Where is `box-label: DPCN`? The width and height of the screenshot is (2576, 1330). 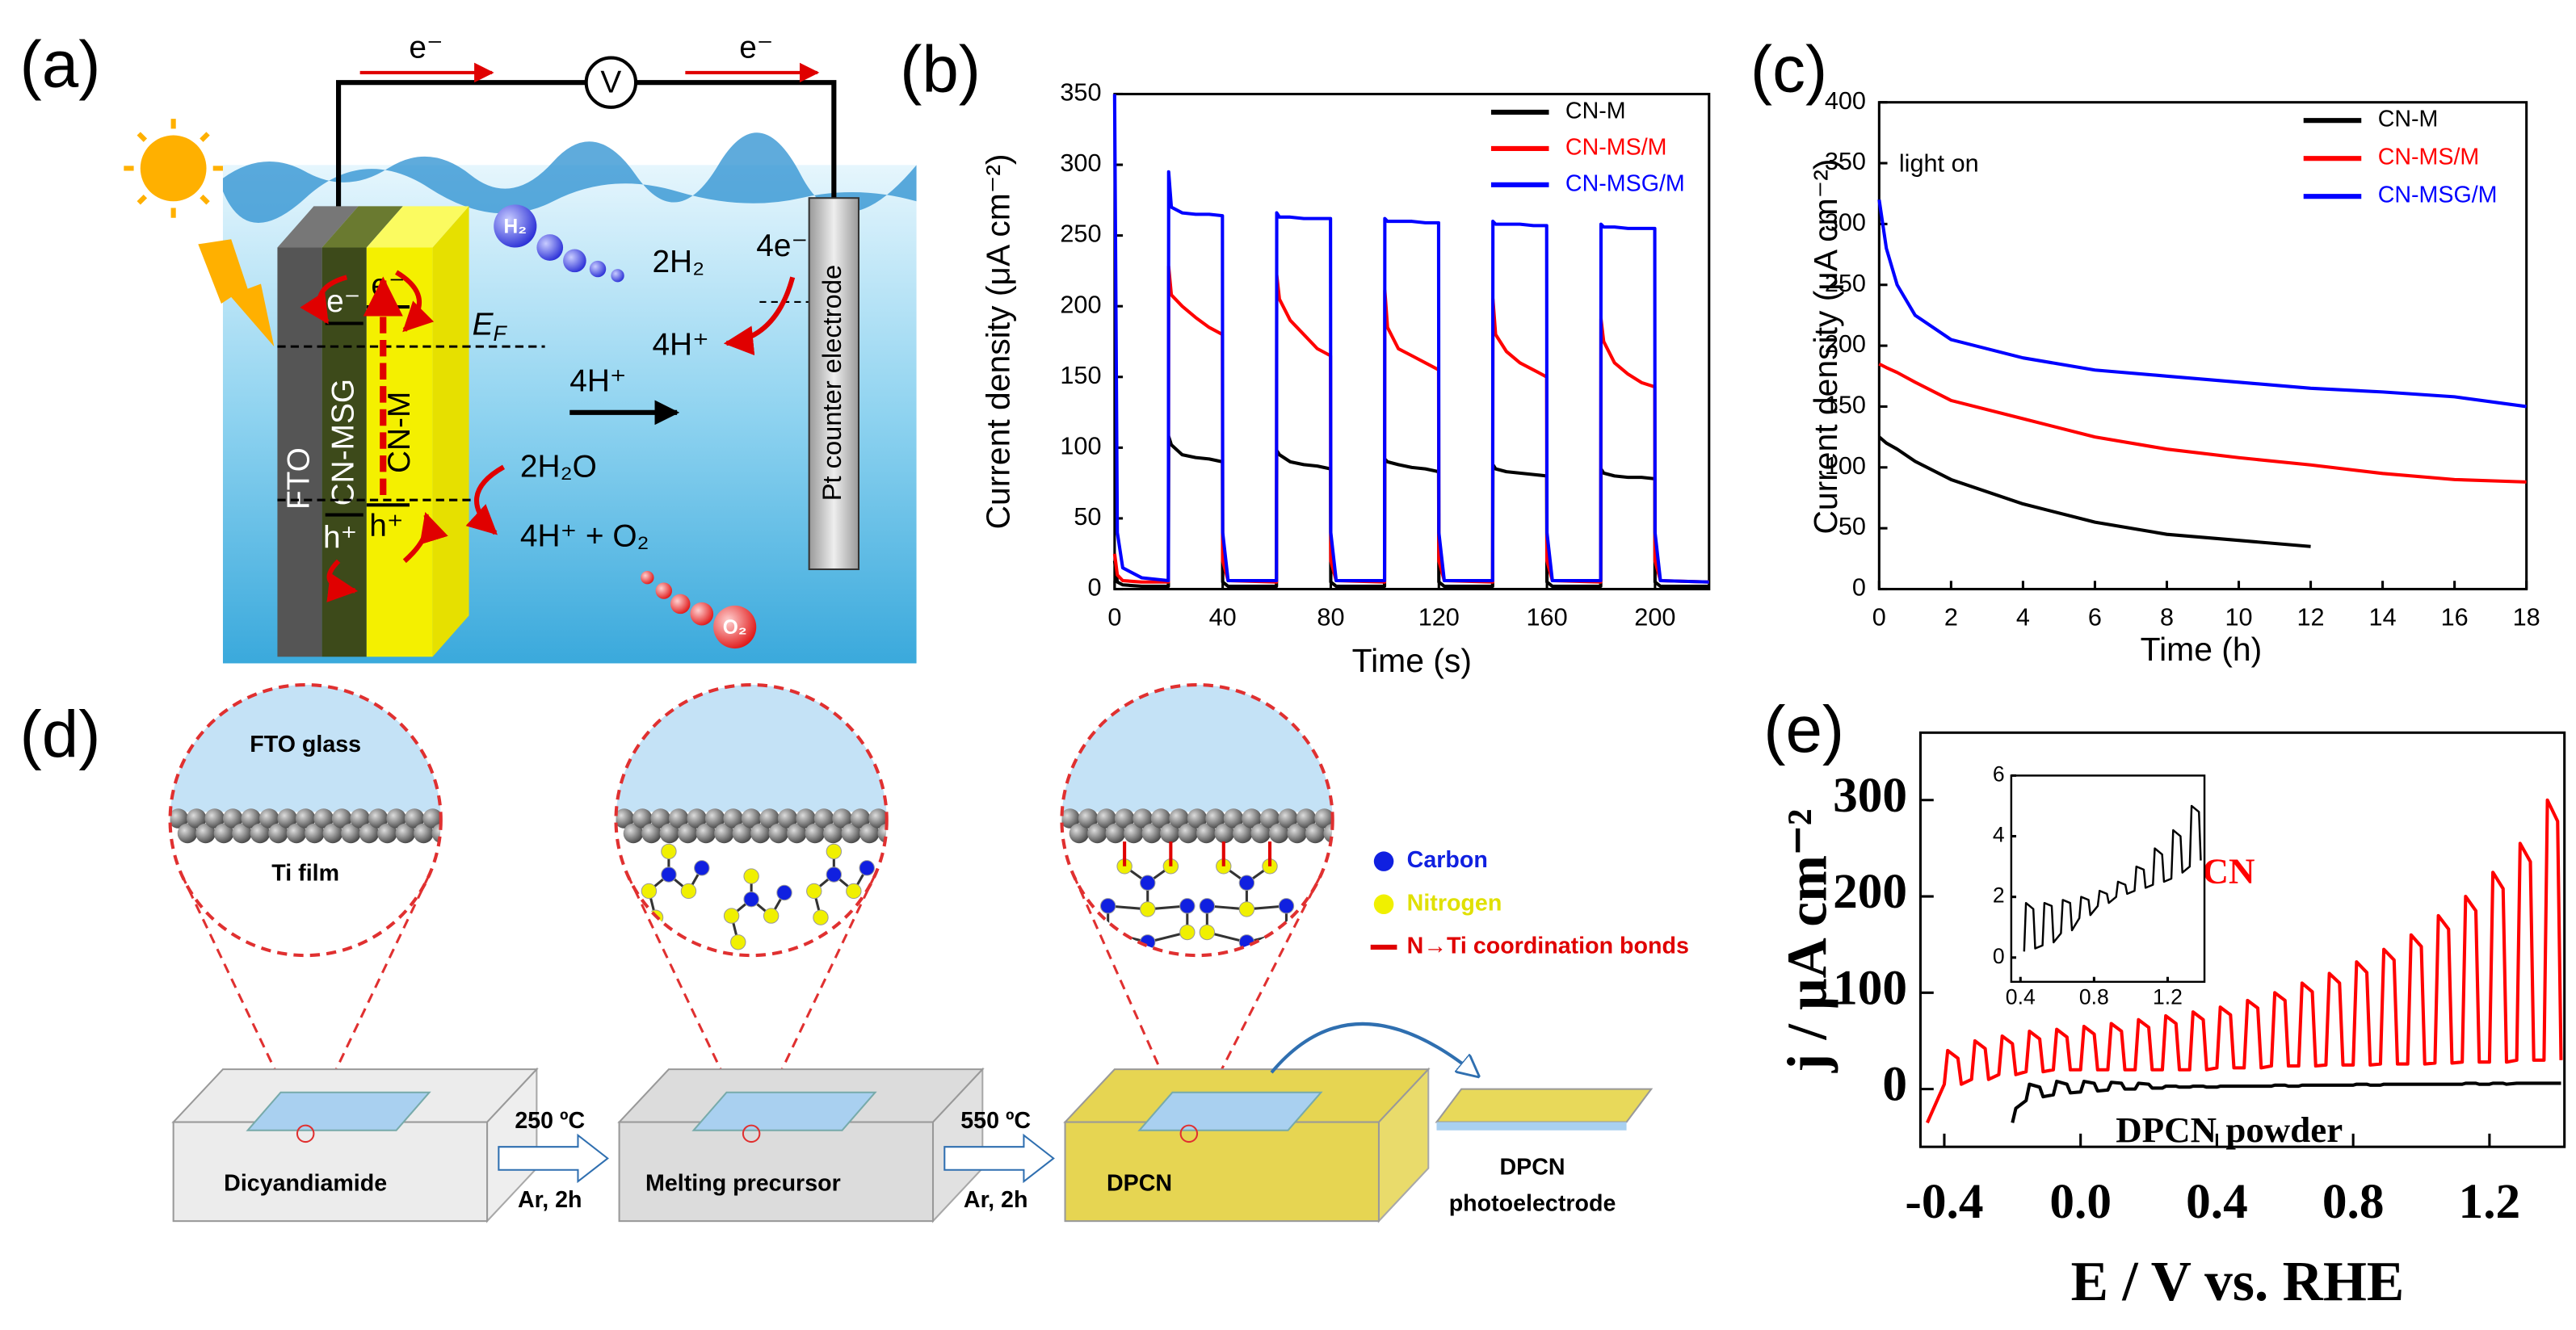
box-label: DPCN is located at coordinates (1139, 1184).